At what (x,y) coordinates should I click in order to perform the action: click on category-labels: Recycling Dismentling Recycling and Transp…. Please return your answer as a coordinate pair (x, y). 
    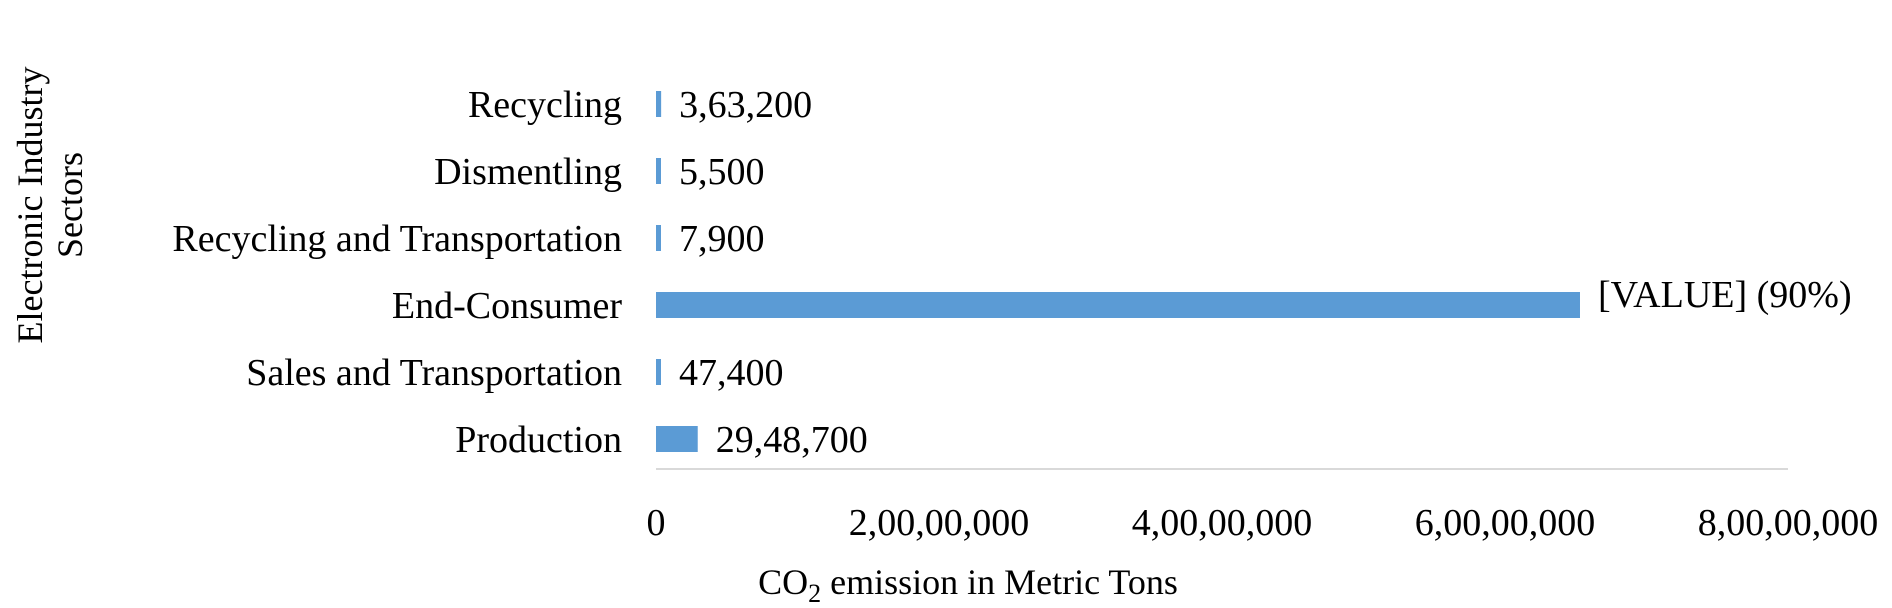
    Looking at the image, I should click on (397, 272).